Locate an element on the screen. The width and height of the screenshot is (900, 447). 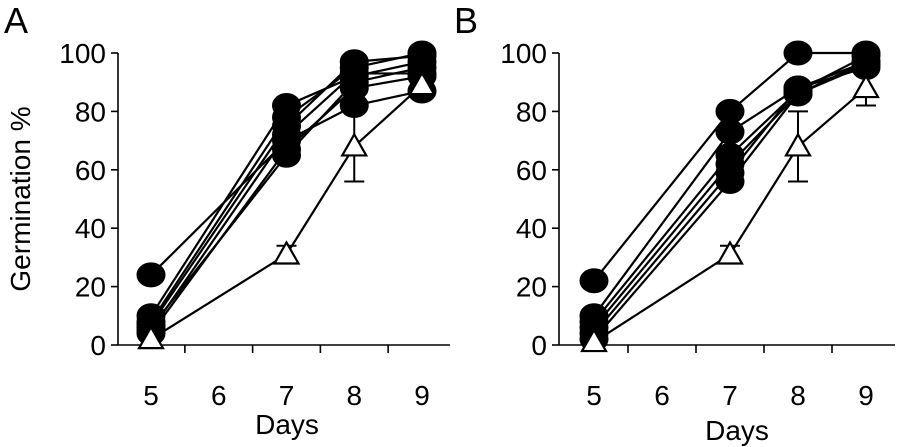
panel-b-y-tick-label: 40 is located at coordinates (531, 228).